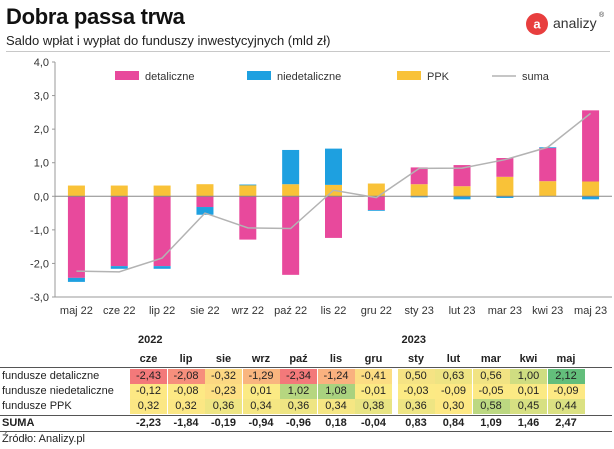  What do you see at coordinates (41, 97) in the screenshot?
I see `y-tick-label: 3,0` at bounding box center [41, 97].